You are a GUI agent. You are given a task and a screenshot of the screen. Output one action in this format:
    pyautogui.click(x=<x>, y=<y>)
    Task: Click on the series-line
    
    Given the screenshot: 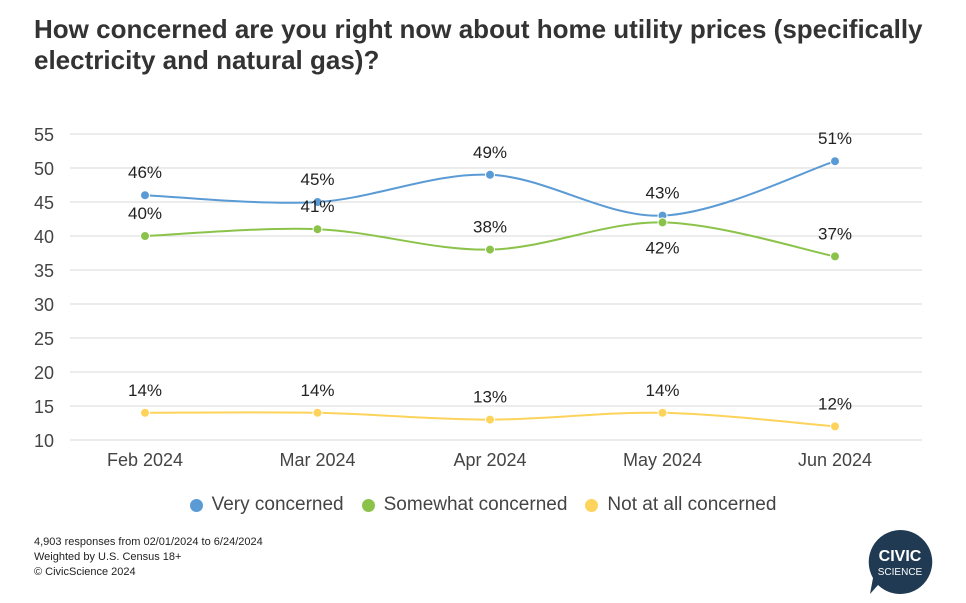 What is the action you would take?
    pyautogui.click(x=490, y=188)
    